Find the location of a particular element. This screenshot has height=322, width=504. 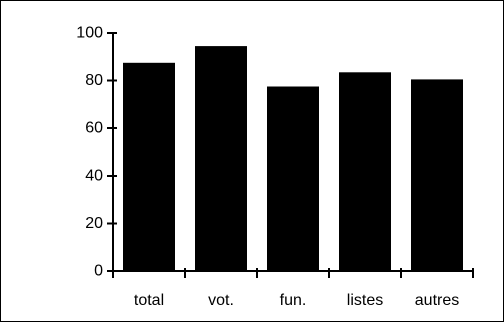

y-tick-label-100: 100 is located at coordinates (89, 33).